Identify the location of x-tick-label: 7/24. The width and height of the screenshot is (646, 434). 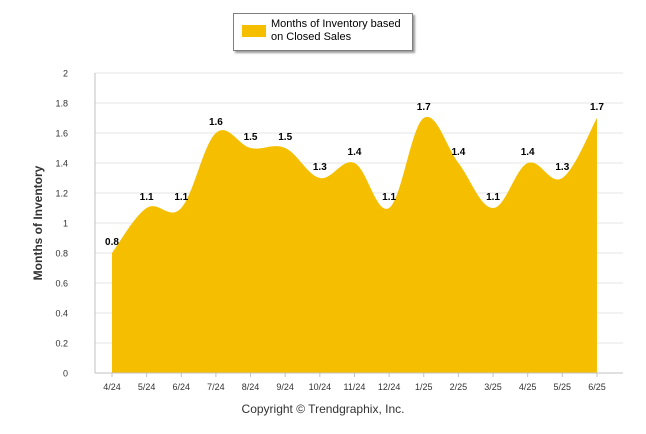
(216, 387).